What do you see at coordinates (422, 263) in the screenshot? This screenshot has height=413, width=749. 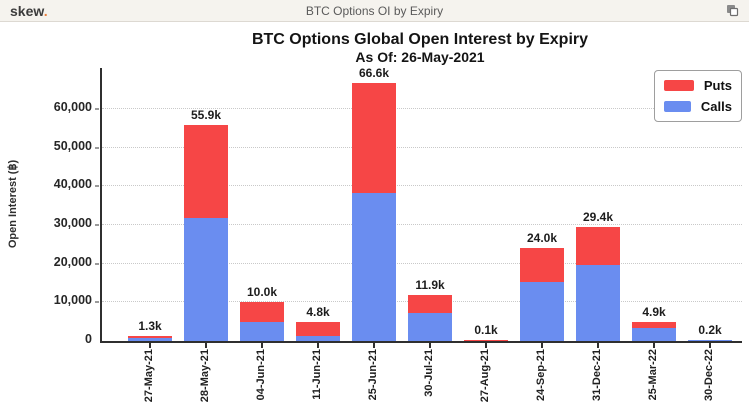 I see `gridline-20,000` at bounding box center [422, 263].